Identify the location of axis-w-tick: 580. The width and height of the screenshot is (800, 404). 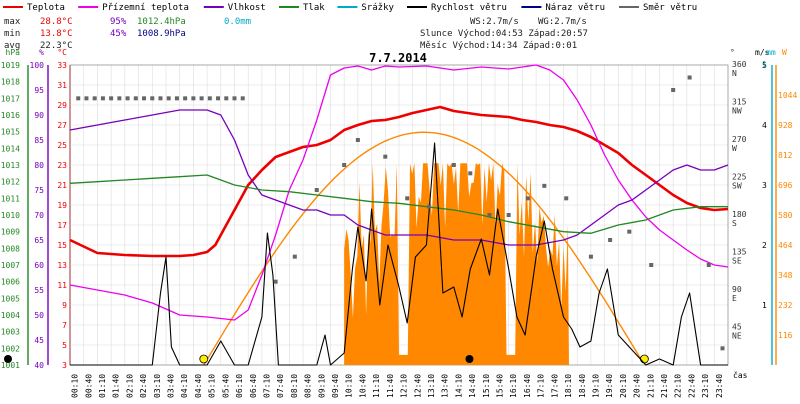
(785, 215).